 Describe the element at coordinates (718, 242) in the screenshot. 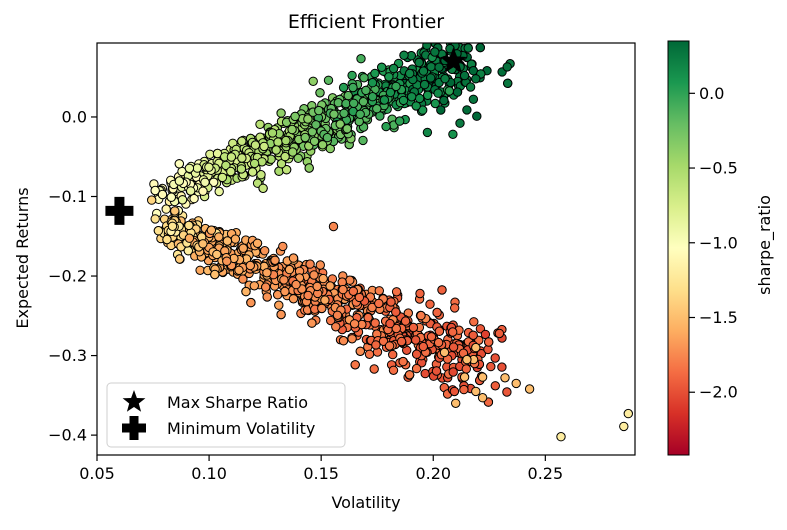

I see `colorbar-tick-label: −1.0` at that location.